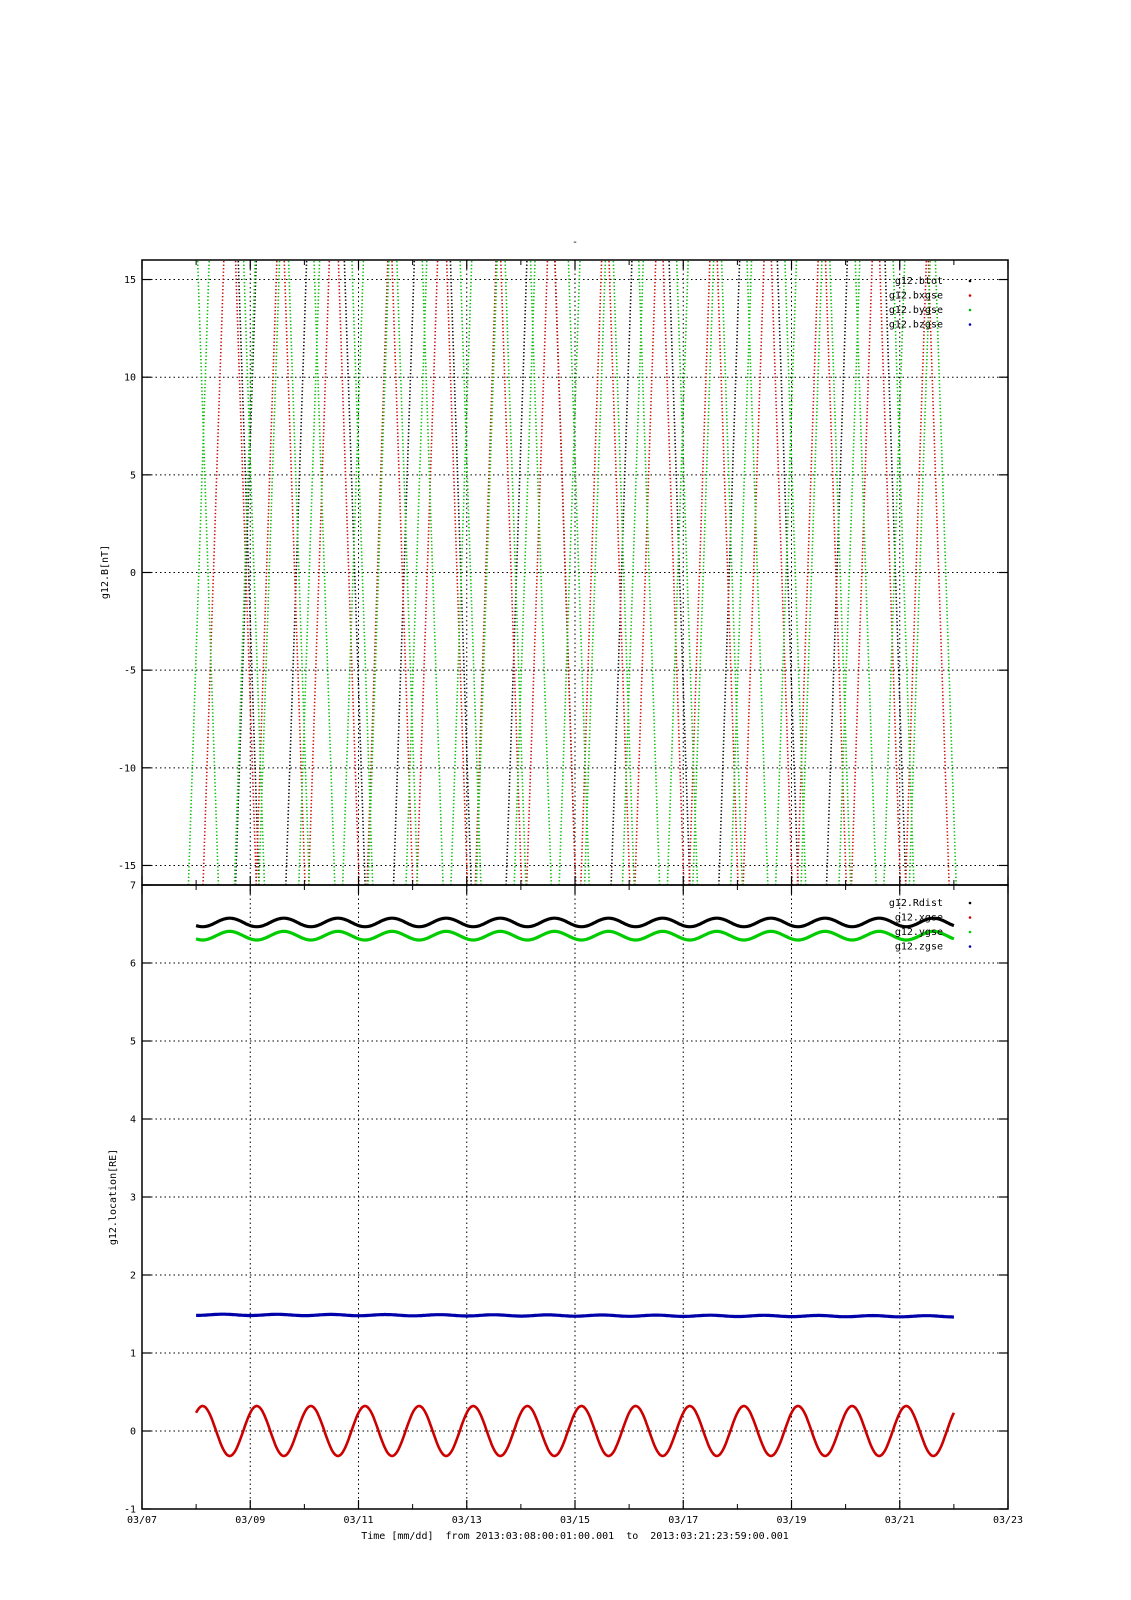 The height and width of the screenshot is (1600, 1131). I want to click on bottom-y-tick-label: 2, so click(133, 1276).